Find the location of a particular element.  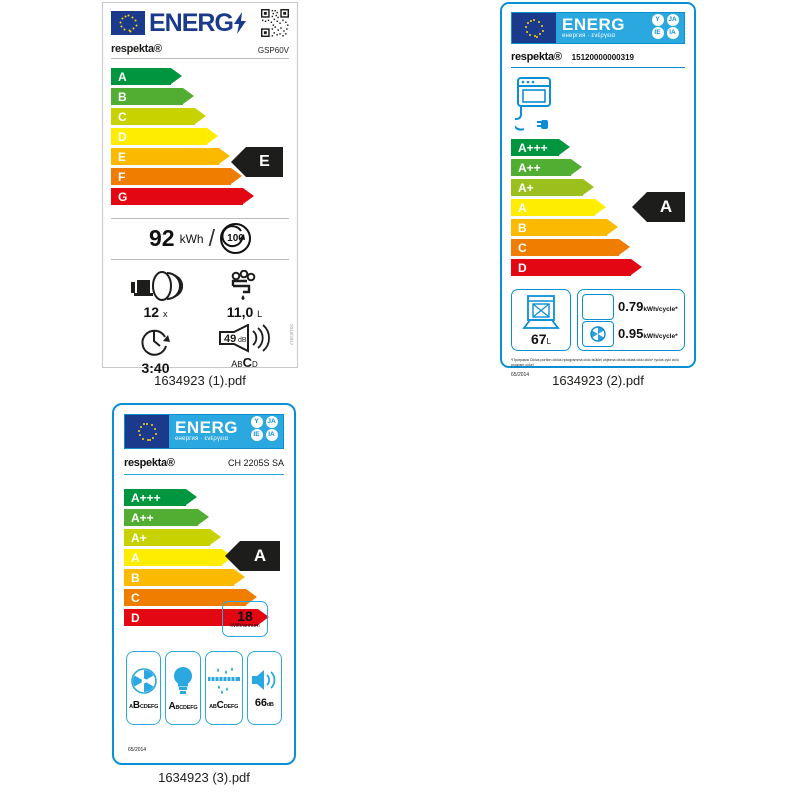

scale-grade: A+ is located at coordinates (139, 537).